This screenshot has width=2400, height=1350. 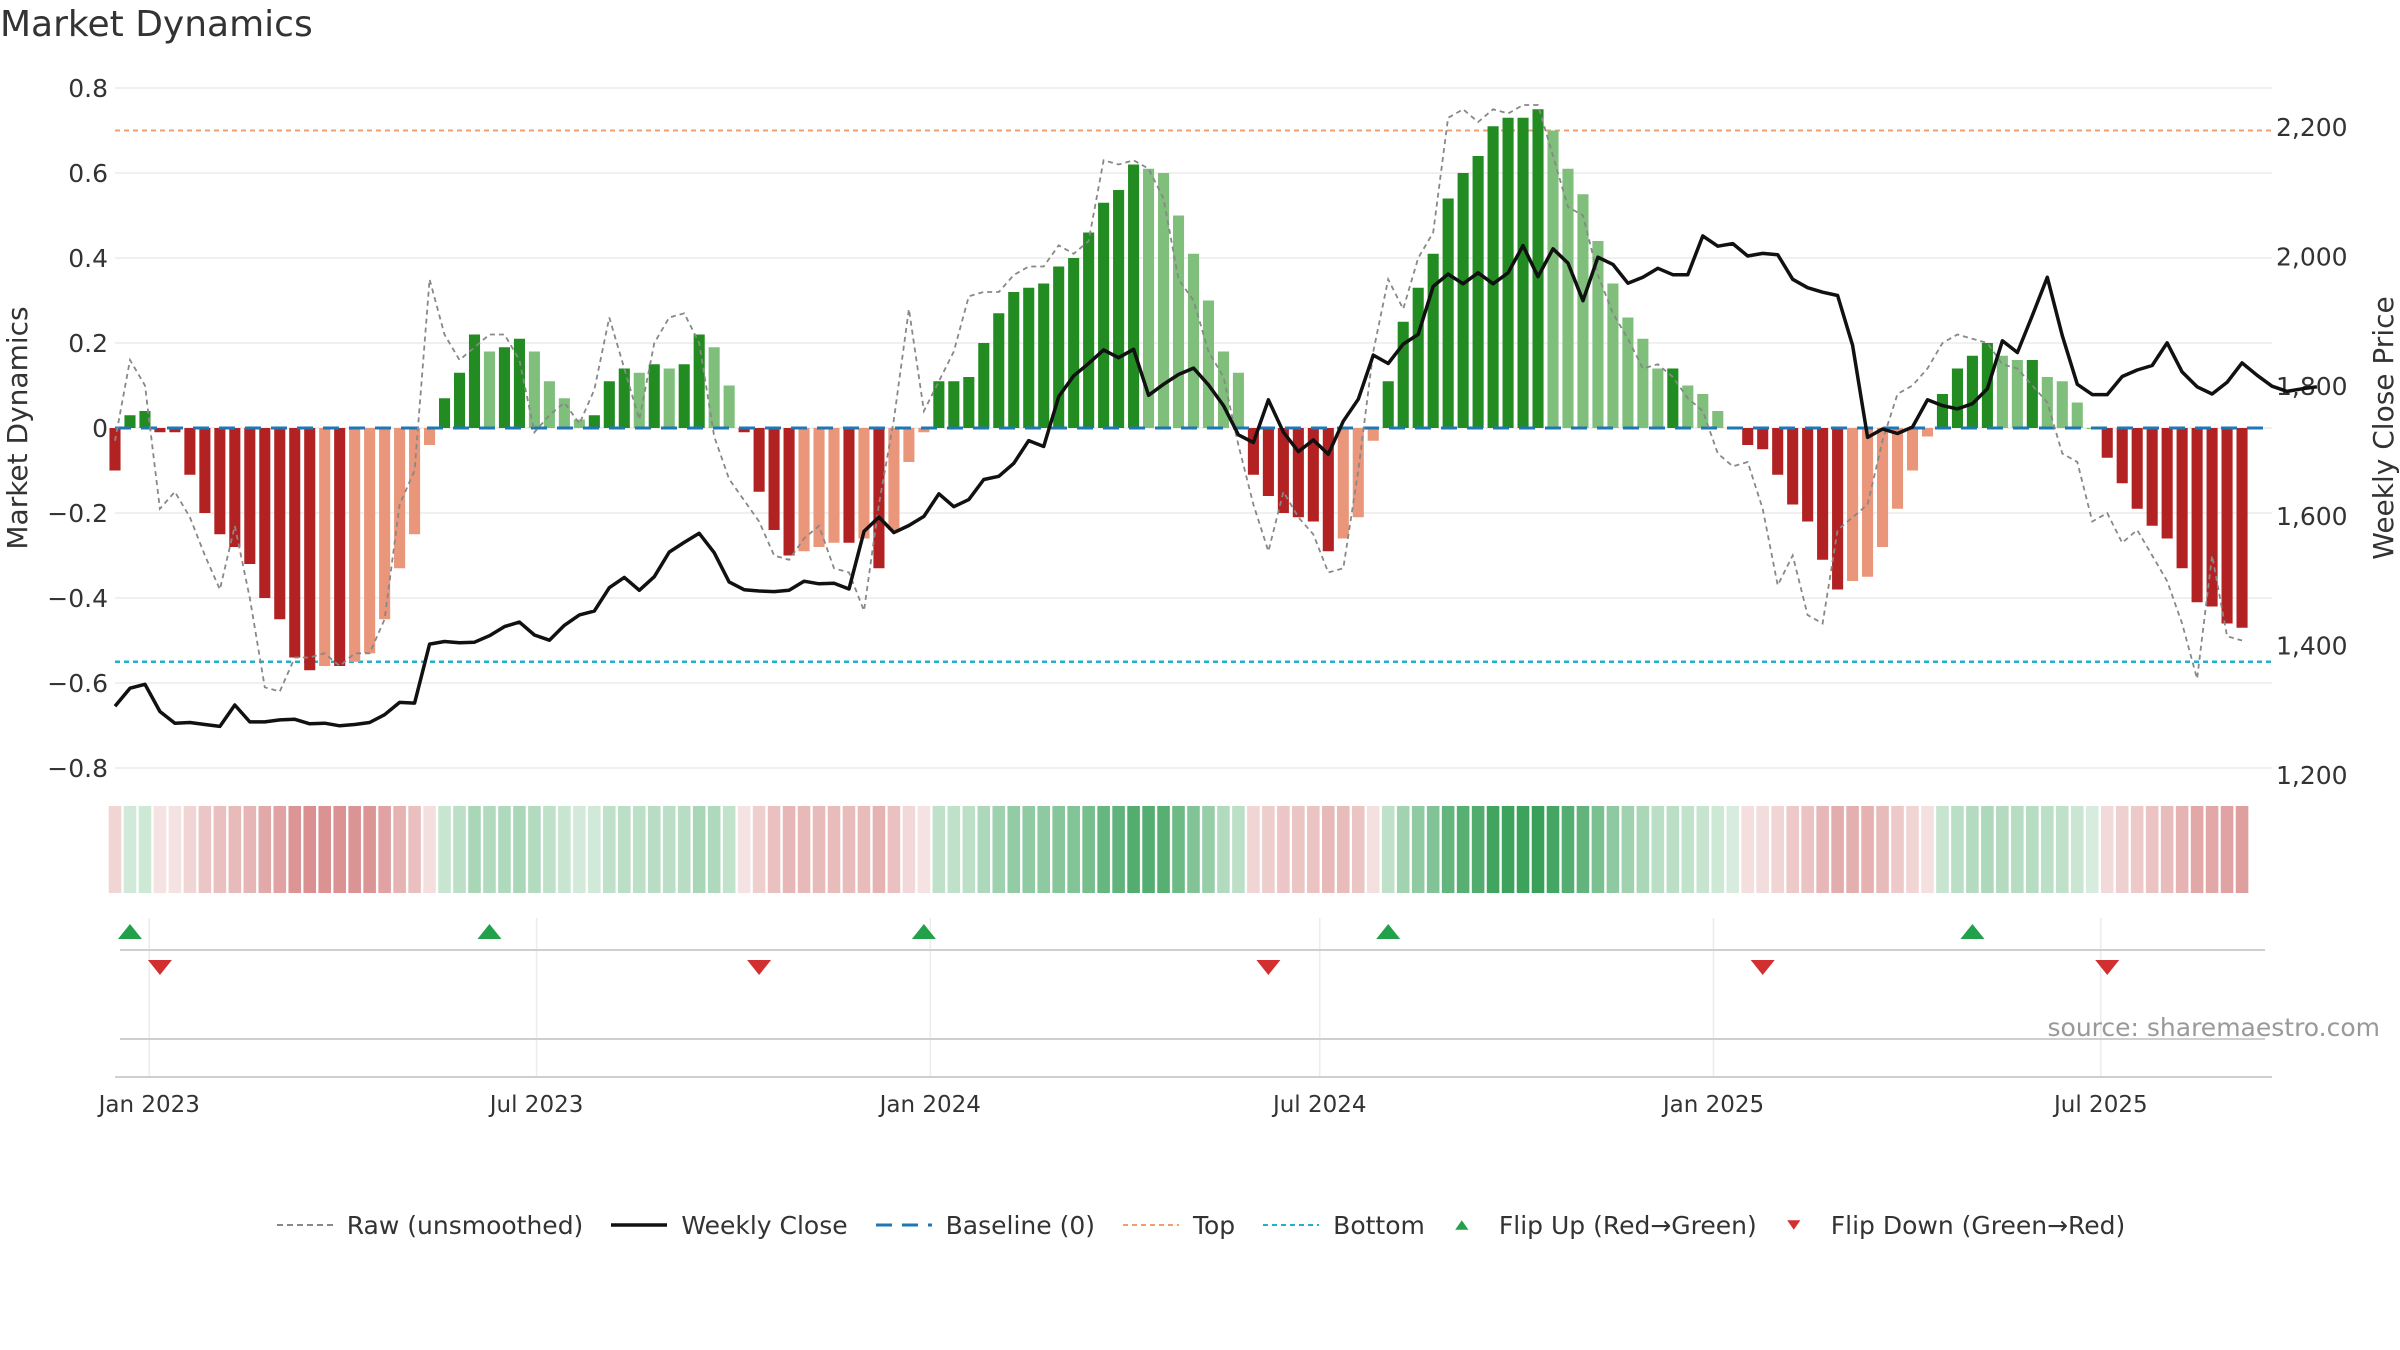 What do you see at coordinates (1462, 1225) in the screenshot?
I see `triangle-up-icon` at bounding box center [1462, 1225].